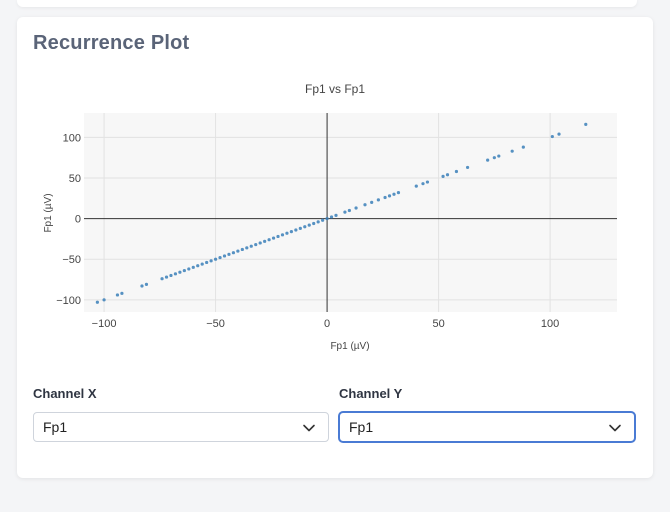 This screenshot has width=670, height=512. What do you see at coordinates (71, 260) in the screenshot?
I see `y-tick-label: −50` at bounding box center [71, 260].